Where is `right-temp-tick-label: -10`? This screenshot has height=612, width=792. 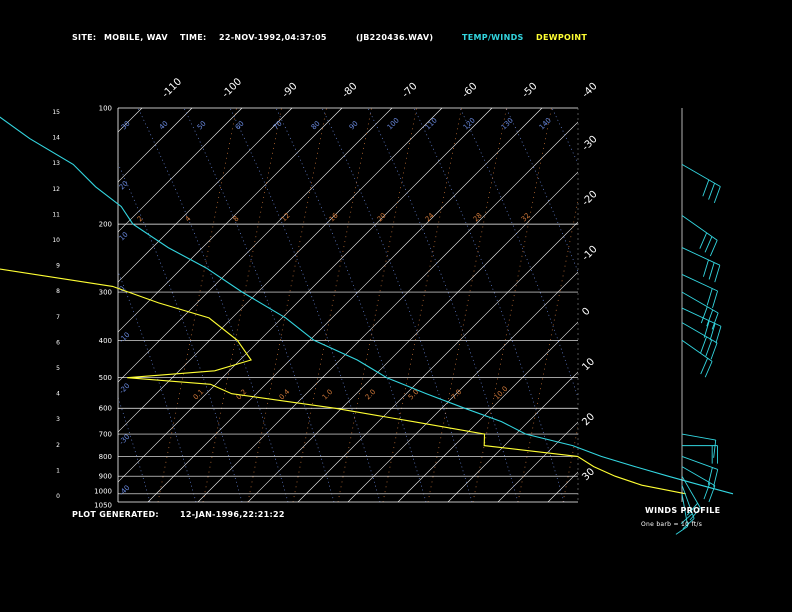
right-temp-tick-label: -10 is located at coordinates (589, 253).